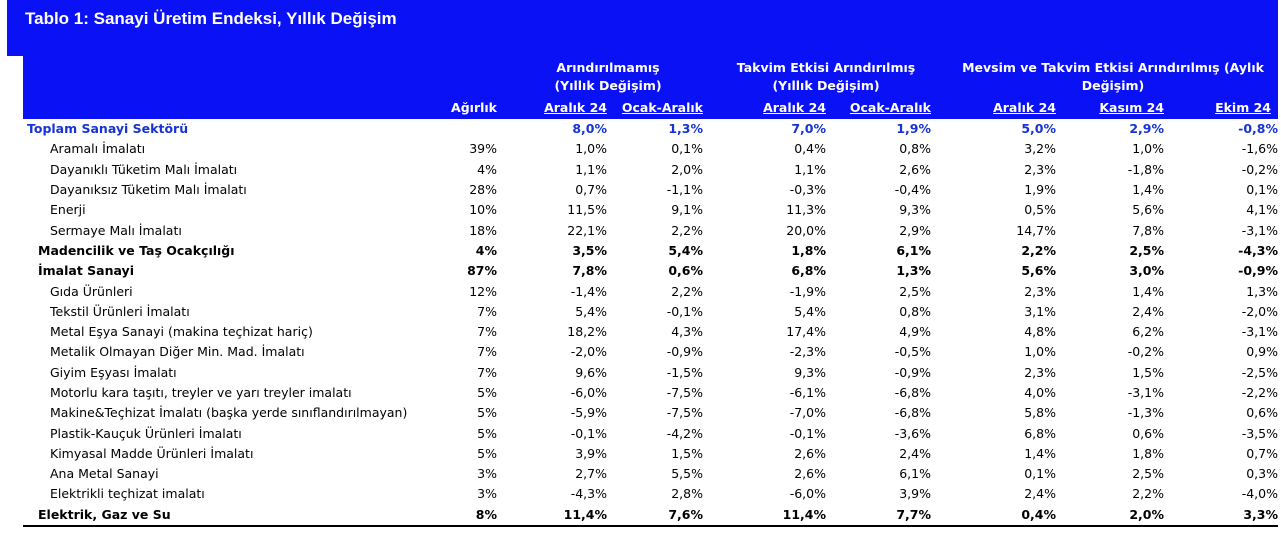 This screenshot has height=535, width=1281. I want to click on value-cell: 1,0%, so click(1040, 352).